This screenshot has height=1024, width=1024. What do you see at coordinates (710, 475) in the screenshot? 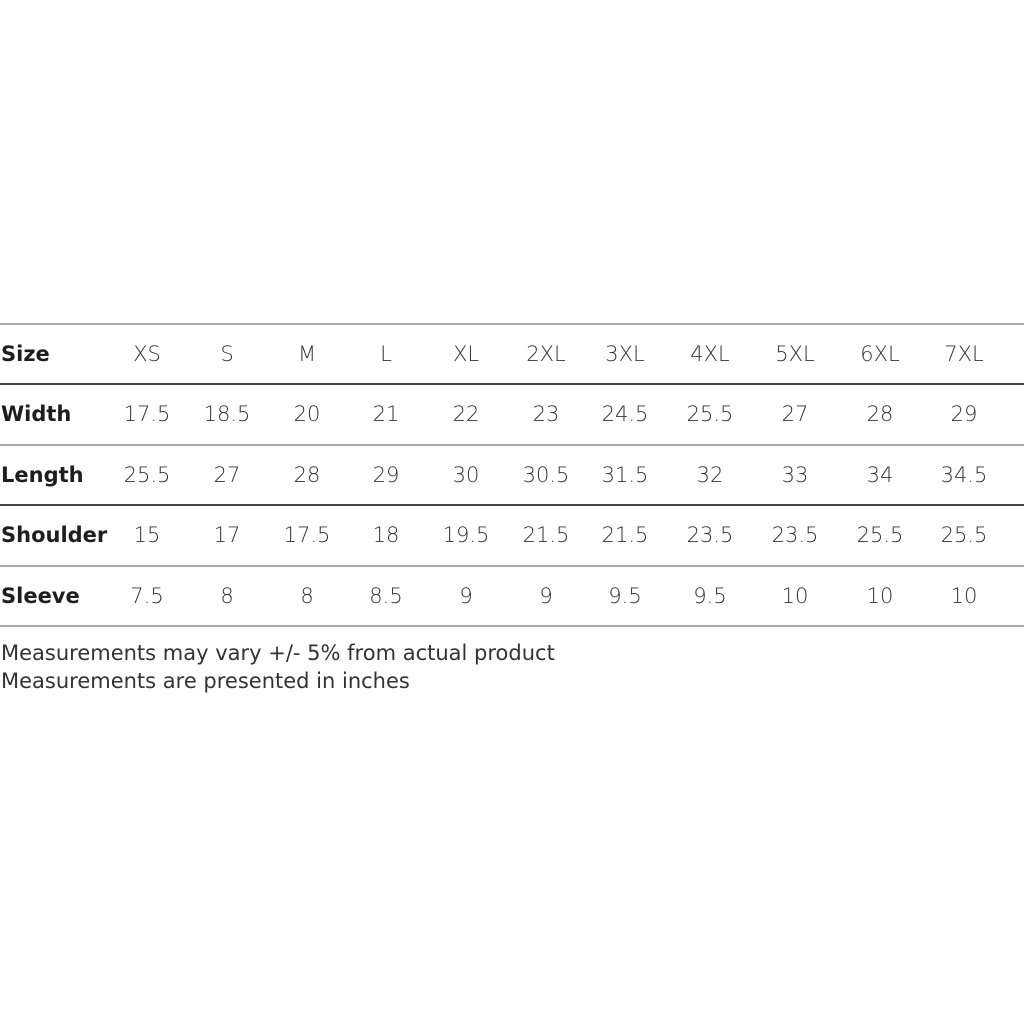
I see `table-cell: 32` at bounding box center [710, 475].